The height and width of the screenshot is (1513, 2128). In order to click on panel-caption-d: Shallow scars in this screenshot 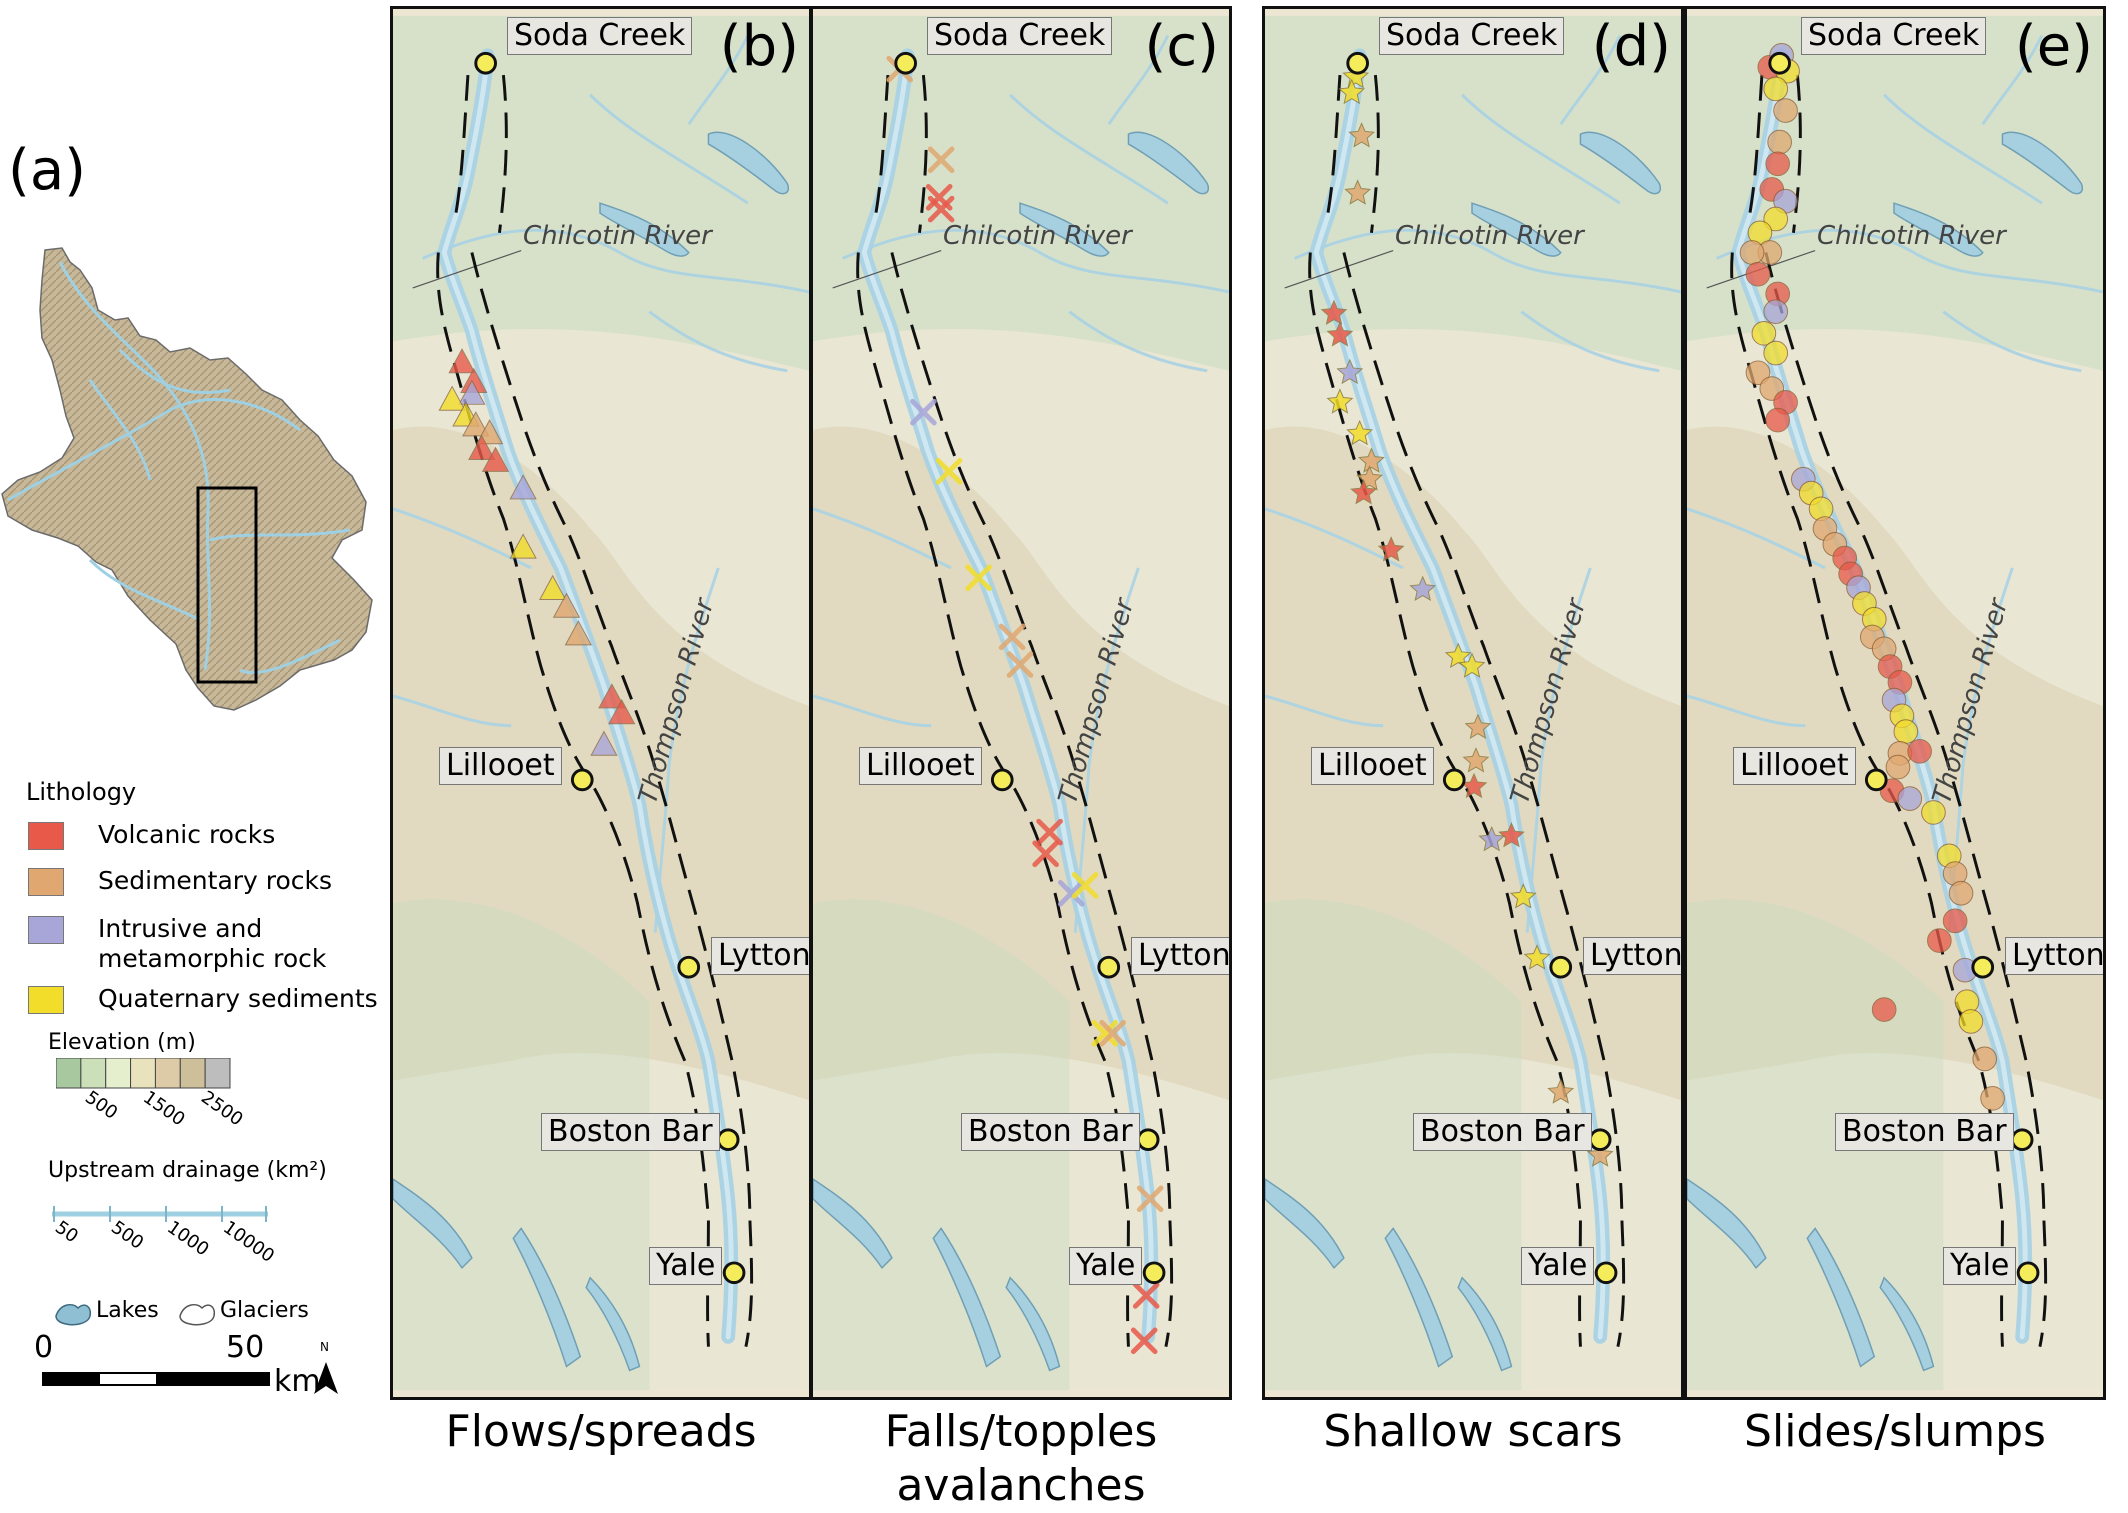, I will do `click(1473, 1432)`.